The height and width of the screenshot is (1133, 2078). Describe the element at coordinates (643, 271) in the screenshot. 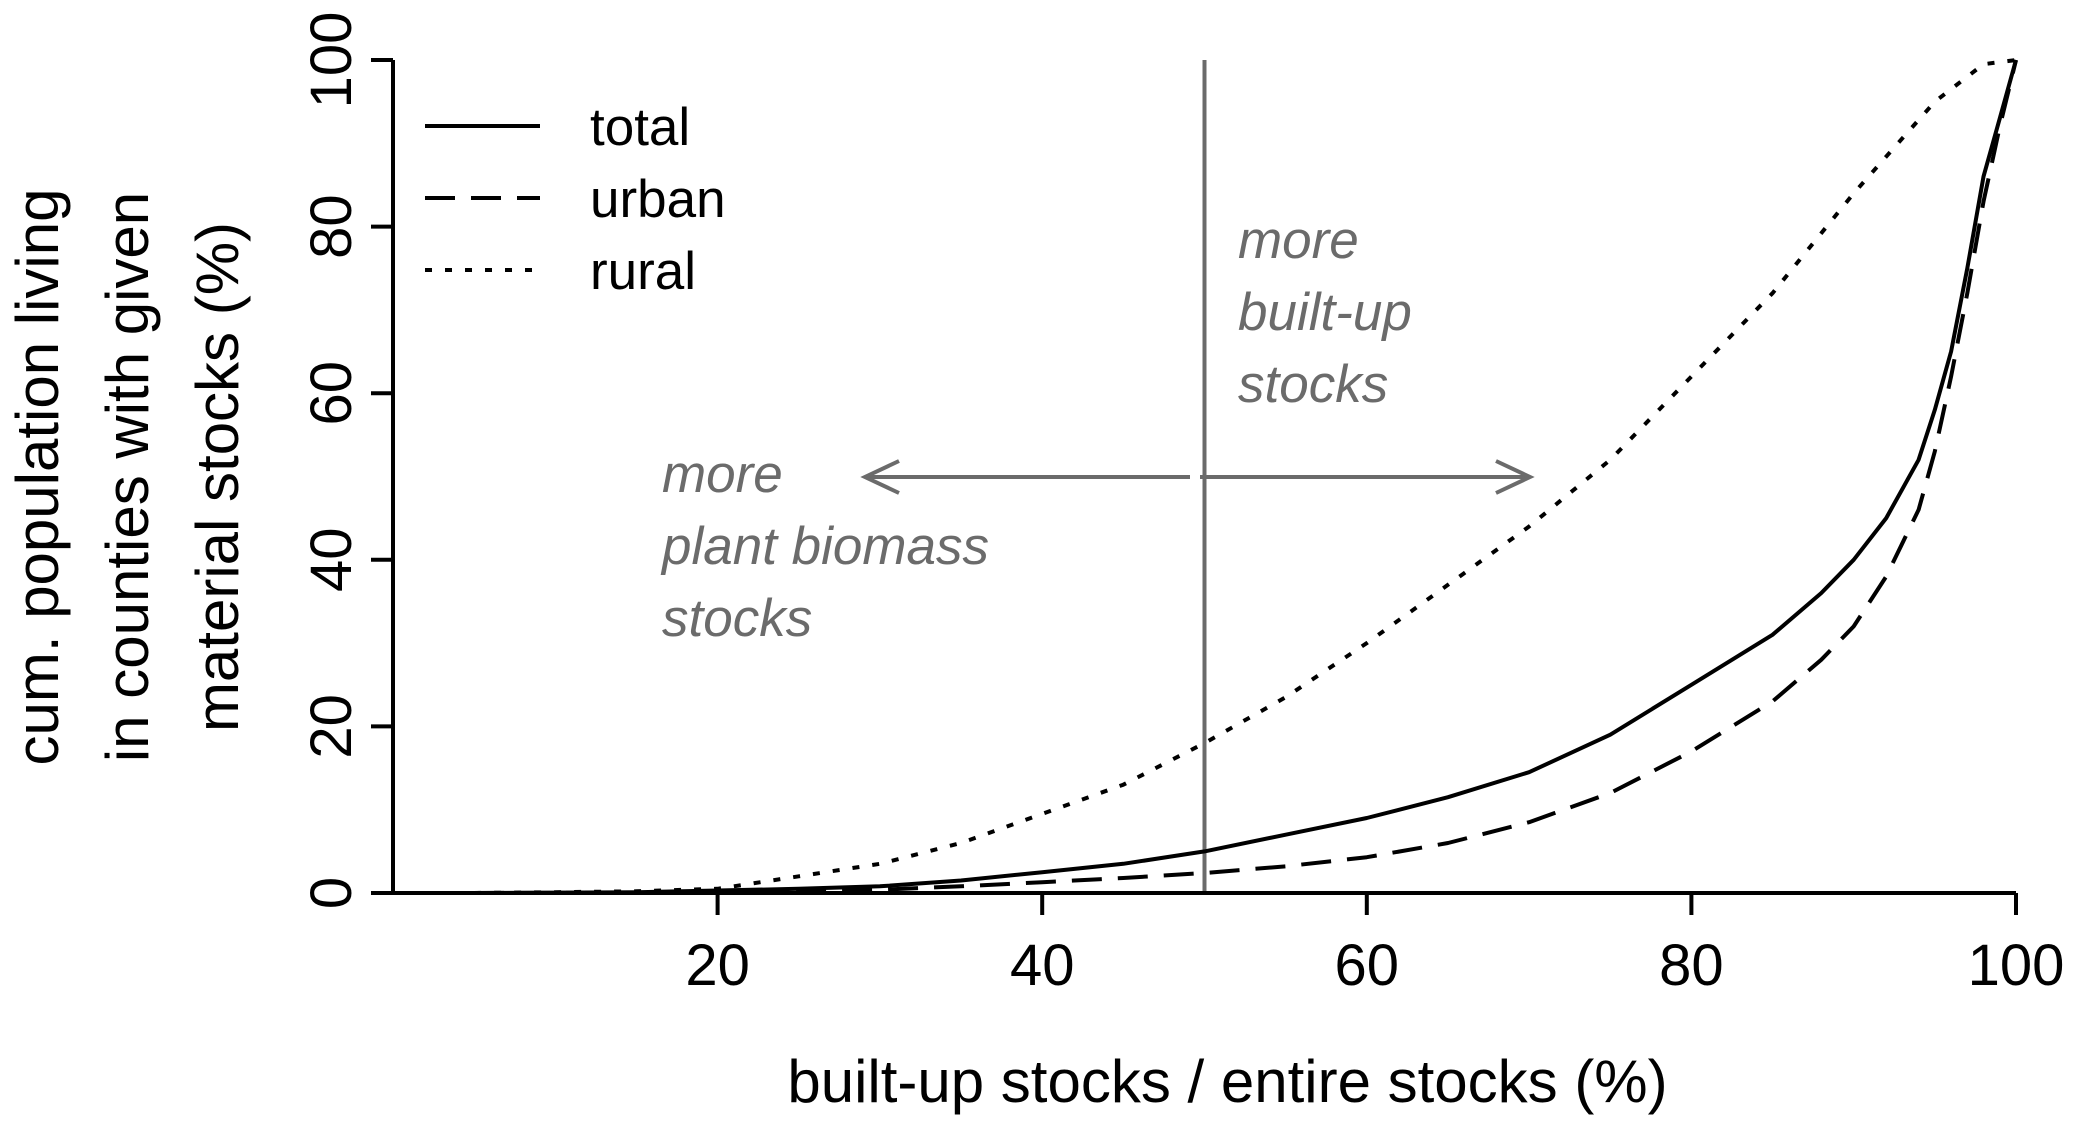

I see `legend-label-rural: rural` at that location.